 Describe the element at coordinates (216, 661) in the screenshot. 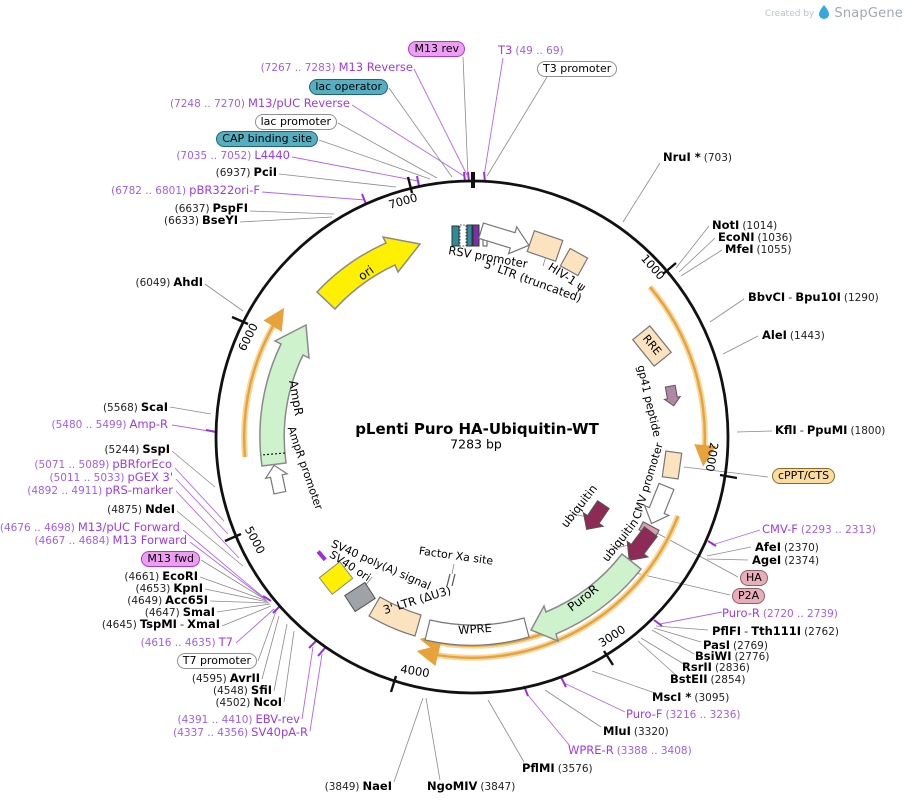

I see `pill-t7-promoter: T7 promoter` at that location.